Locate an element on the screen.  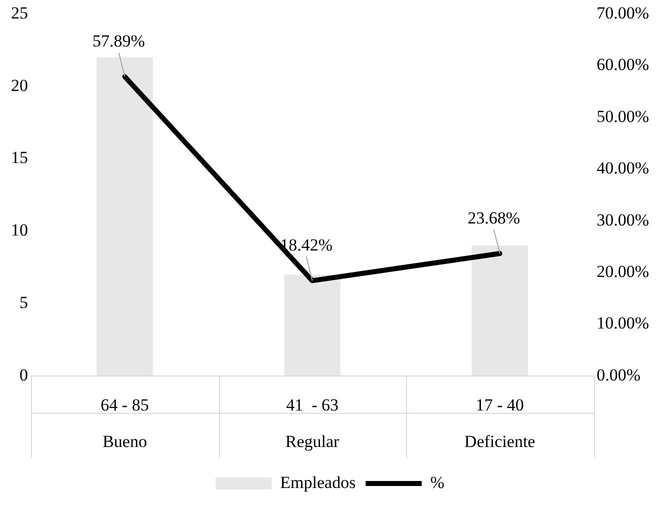
x-tick-label: 41 - 63 Regular is located at coordinates (312, 424).